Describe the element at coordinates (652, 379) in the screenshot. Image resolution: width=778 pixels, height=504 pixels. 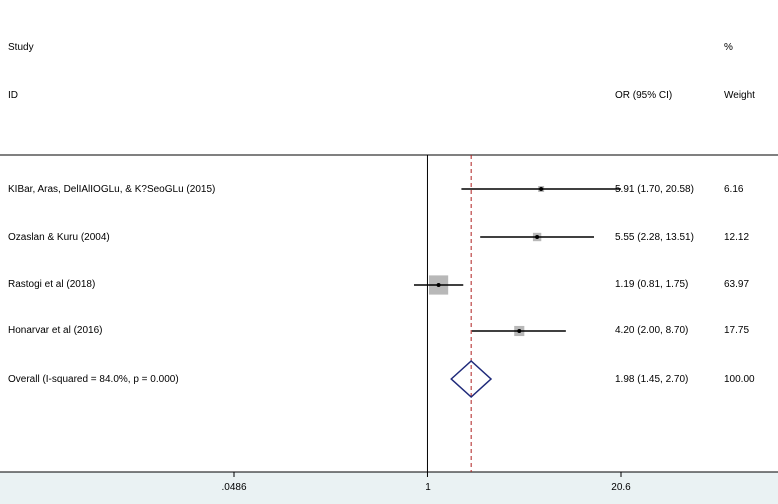
I see `overall-or: 1.98 (1.45, 2.70)` at that location.